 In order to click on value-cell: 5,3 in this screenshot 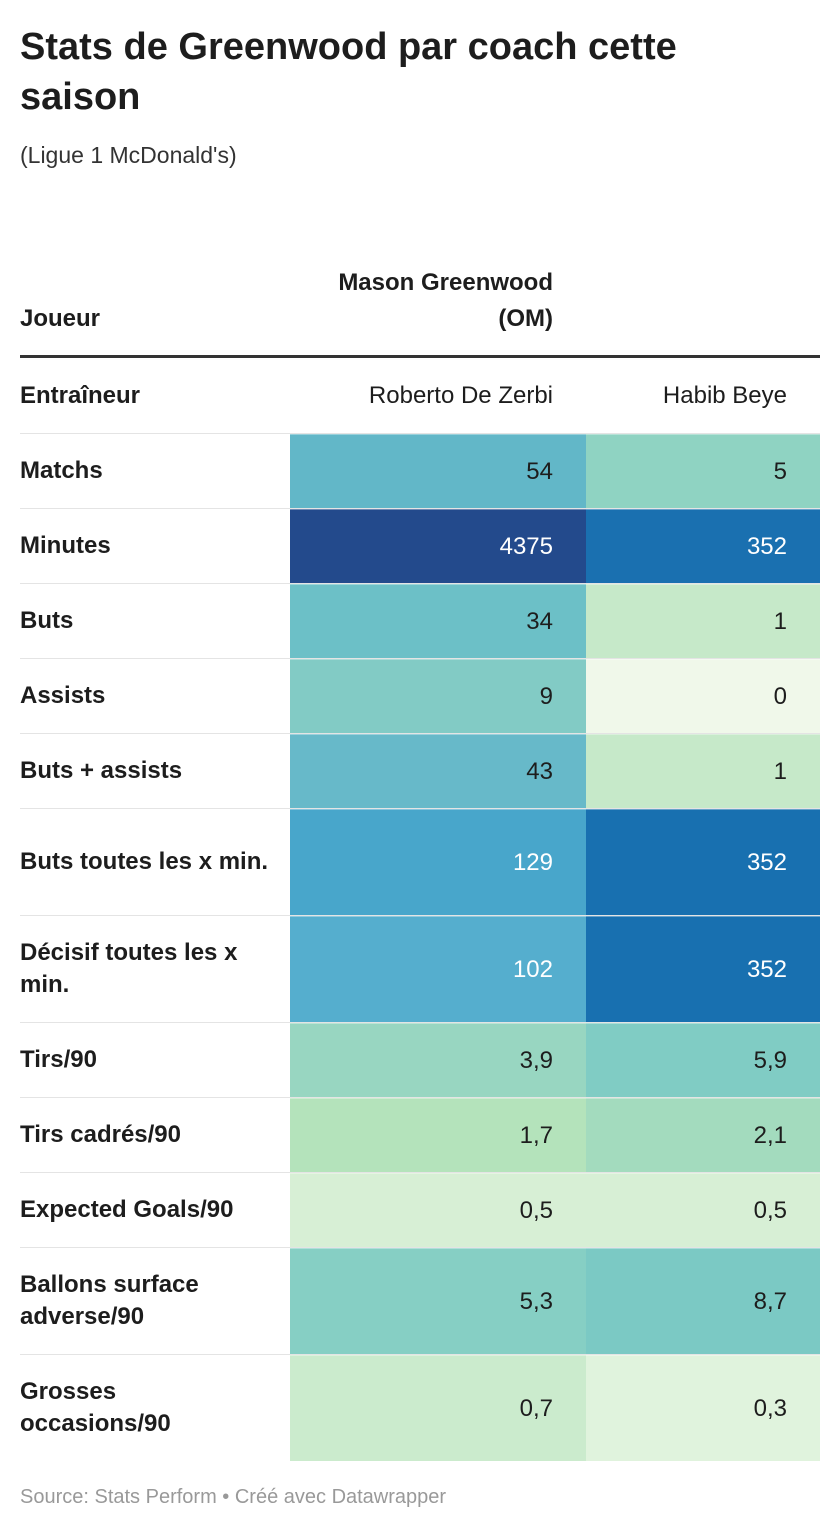, I will do `click(438, 1301)`.